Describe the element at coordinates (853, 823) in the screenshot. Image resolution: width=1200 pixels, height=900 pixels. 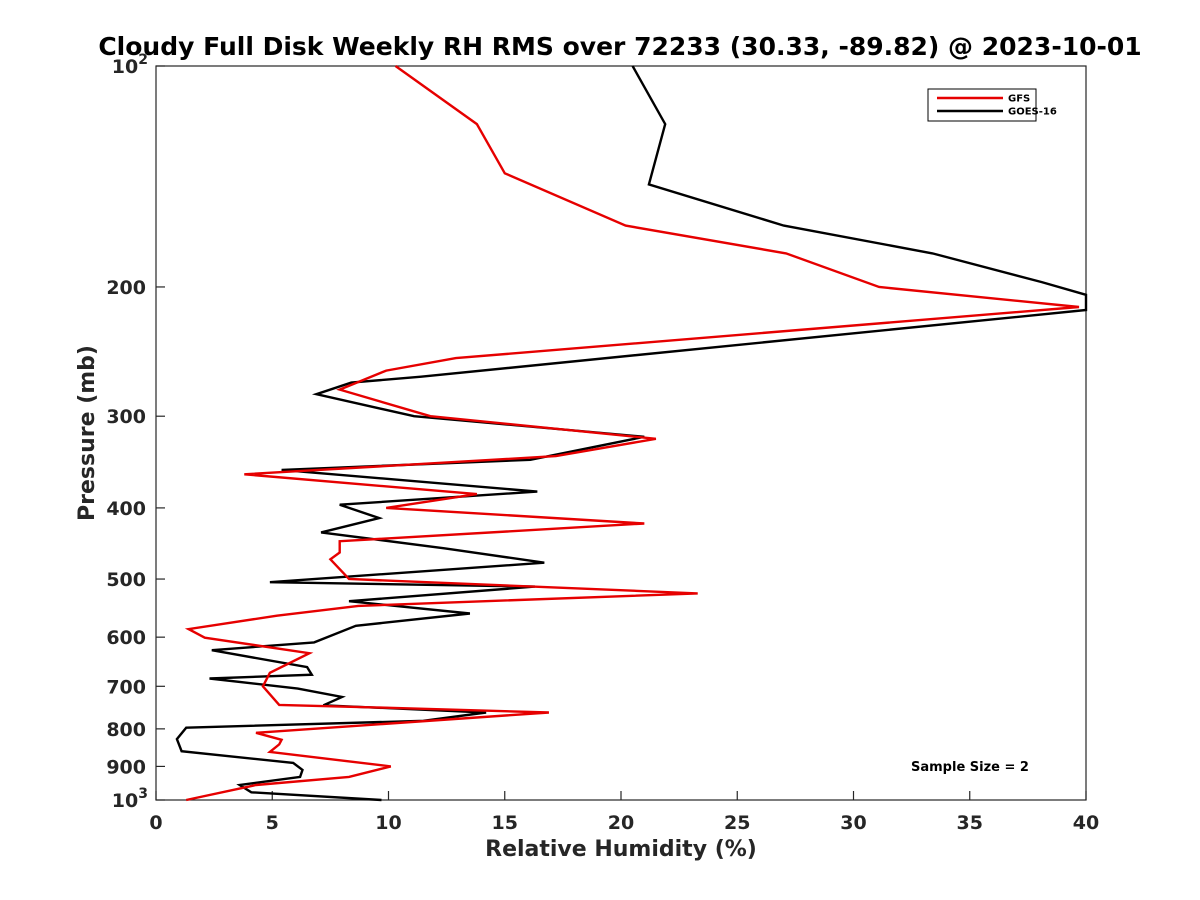
I see `x-tick-label: 30` at that location.